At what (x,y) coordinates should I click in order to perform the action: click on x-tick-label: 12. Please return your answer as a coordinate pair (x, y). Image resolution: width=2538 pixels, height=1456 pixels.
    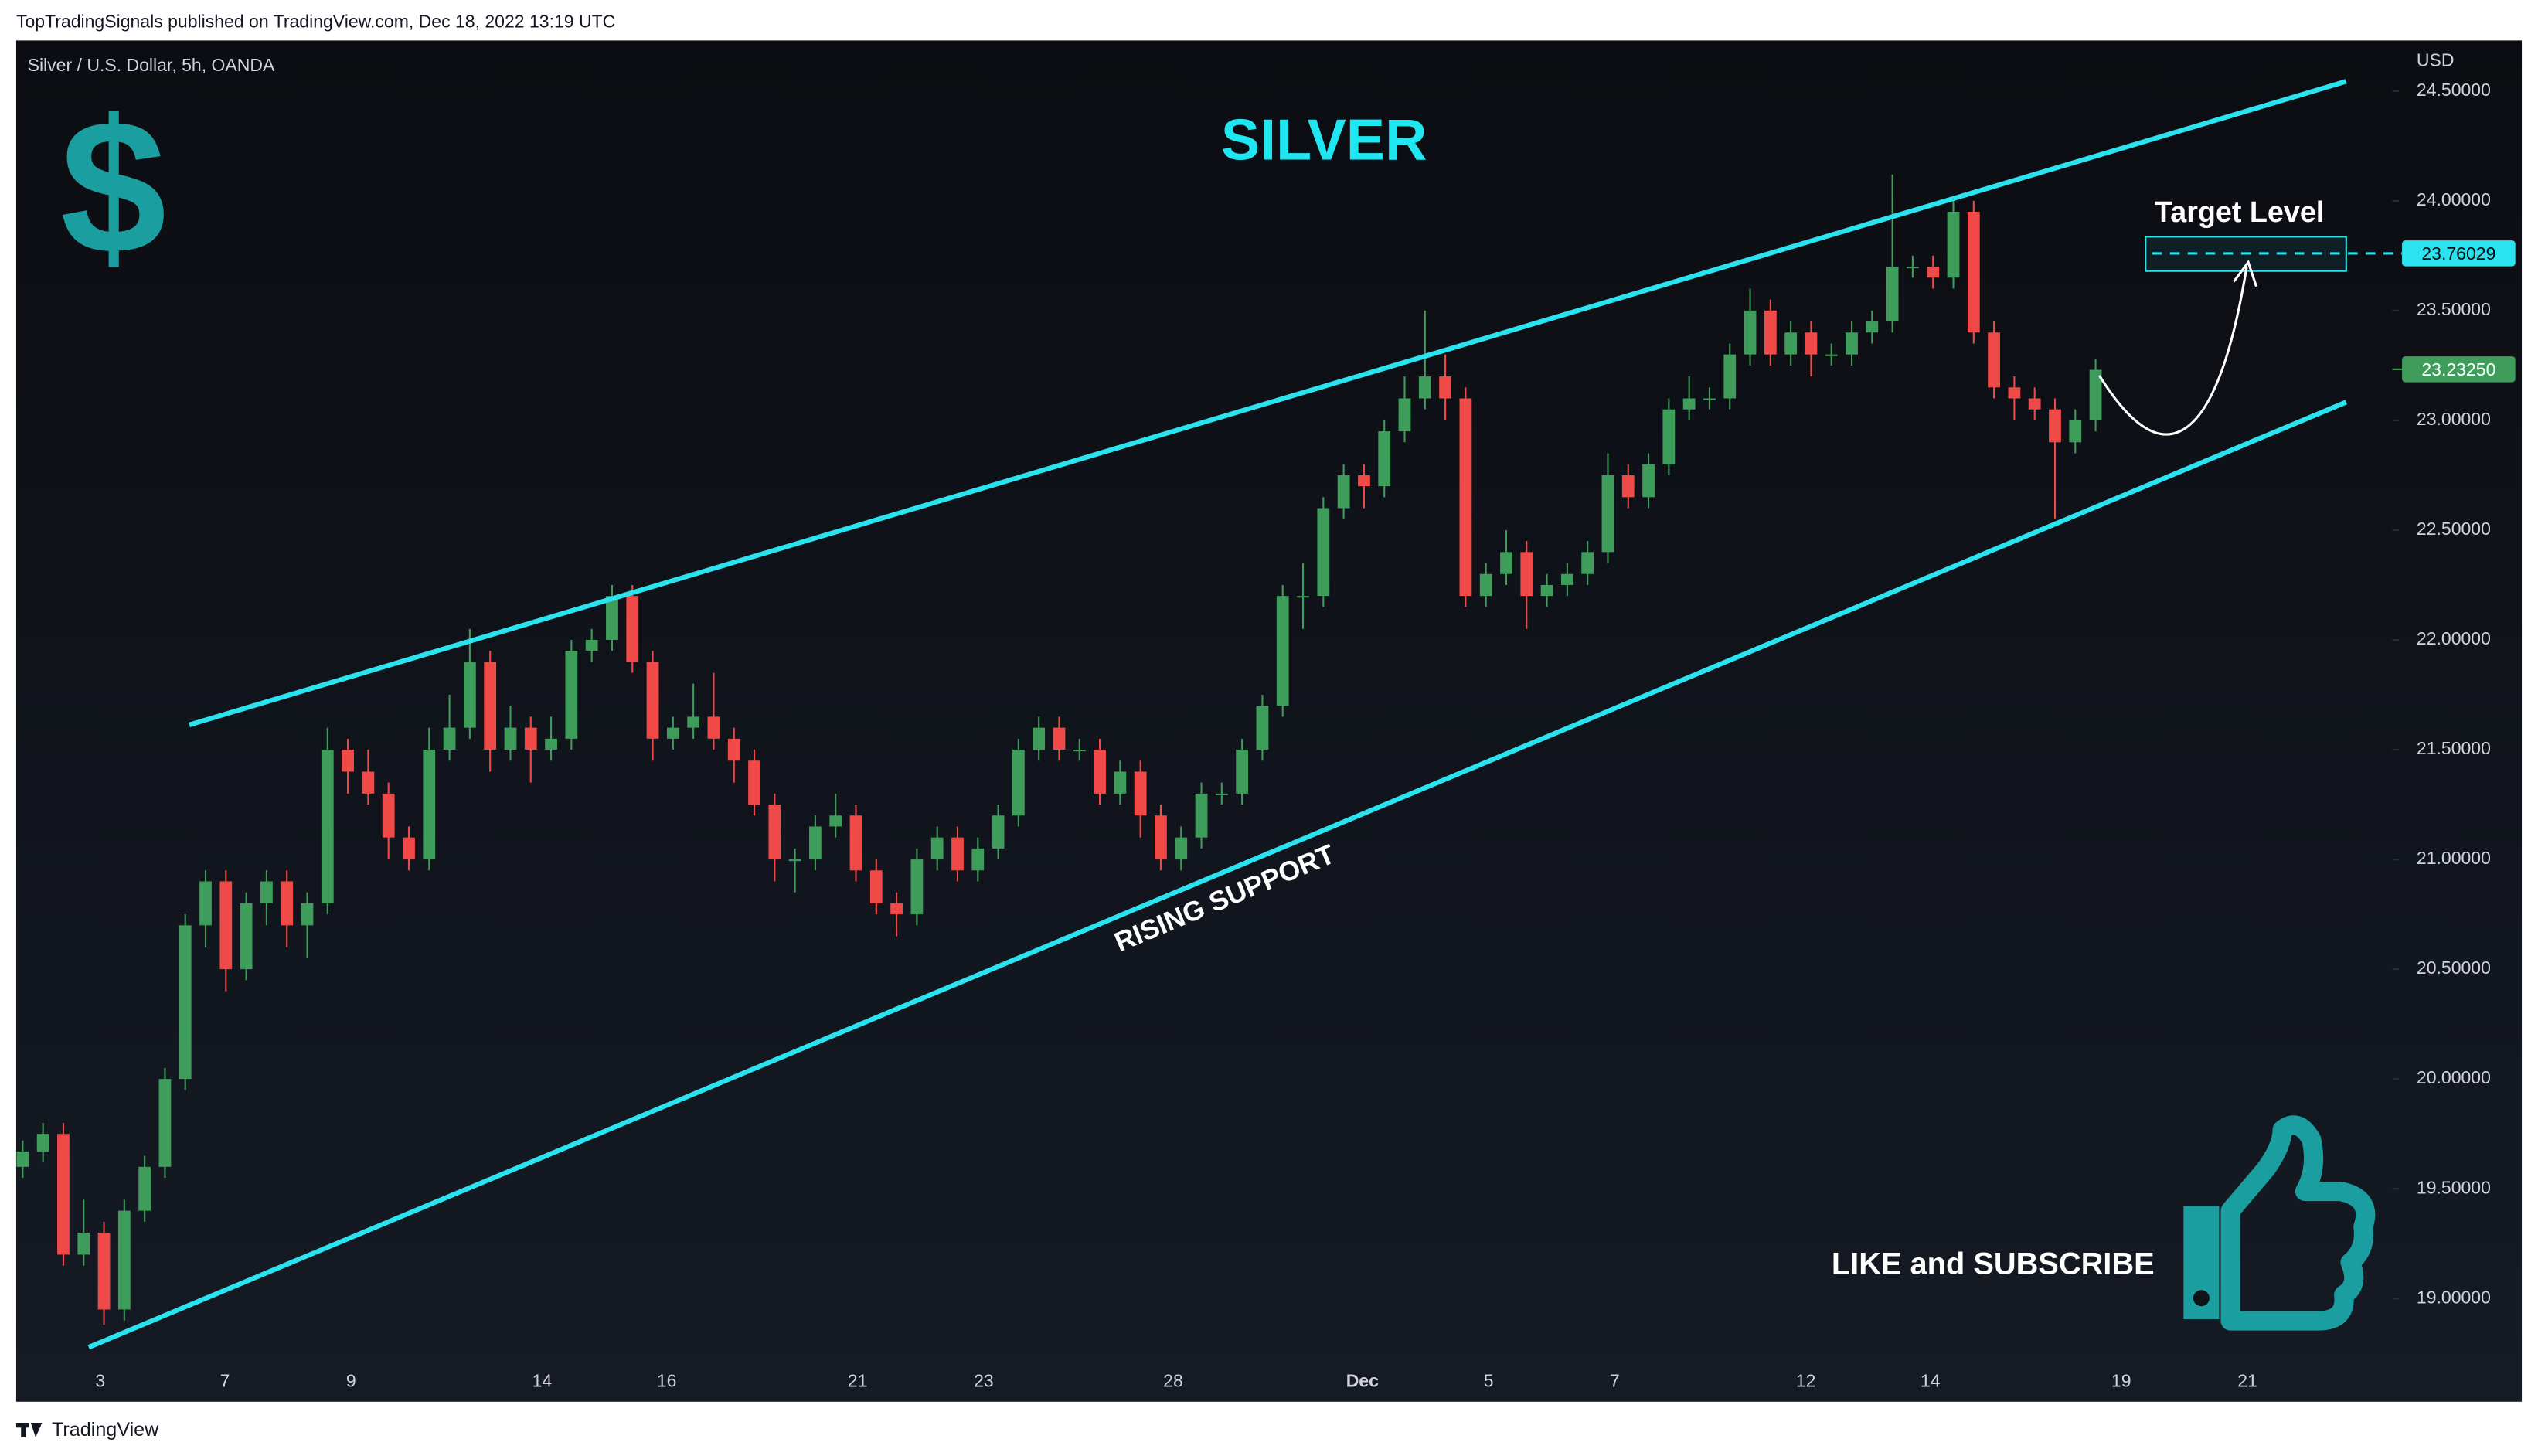
    Looking at the image, I should click on (1806, 1381).